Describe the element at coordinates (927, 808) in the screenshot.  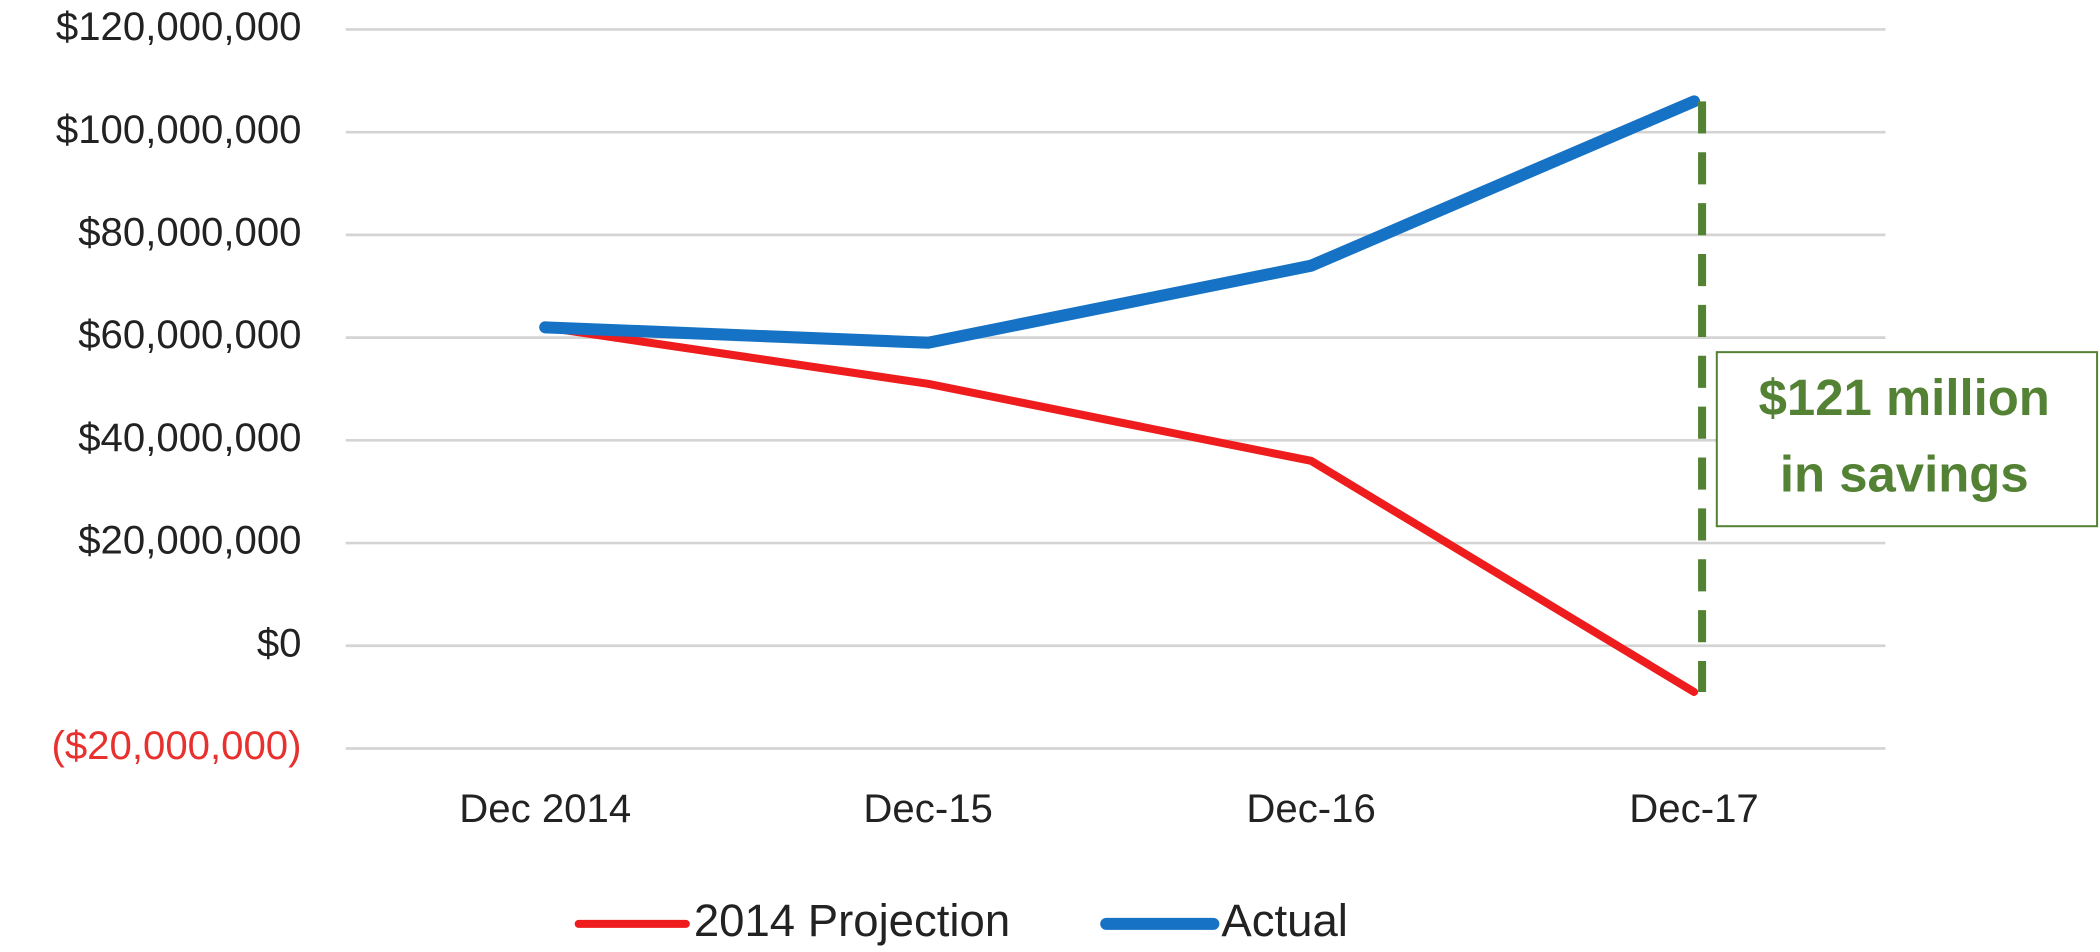
I see `x-tick-label: Dec-15` at that location.